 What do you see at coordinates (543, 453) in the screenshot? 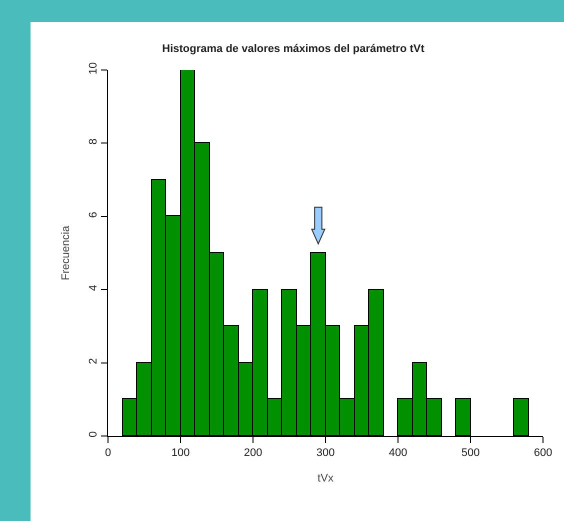
I see `x-tick-label: 600` at bounding box center [543, 453].